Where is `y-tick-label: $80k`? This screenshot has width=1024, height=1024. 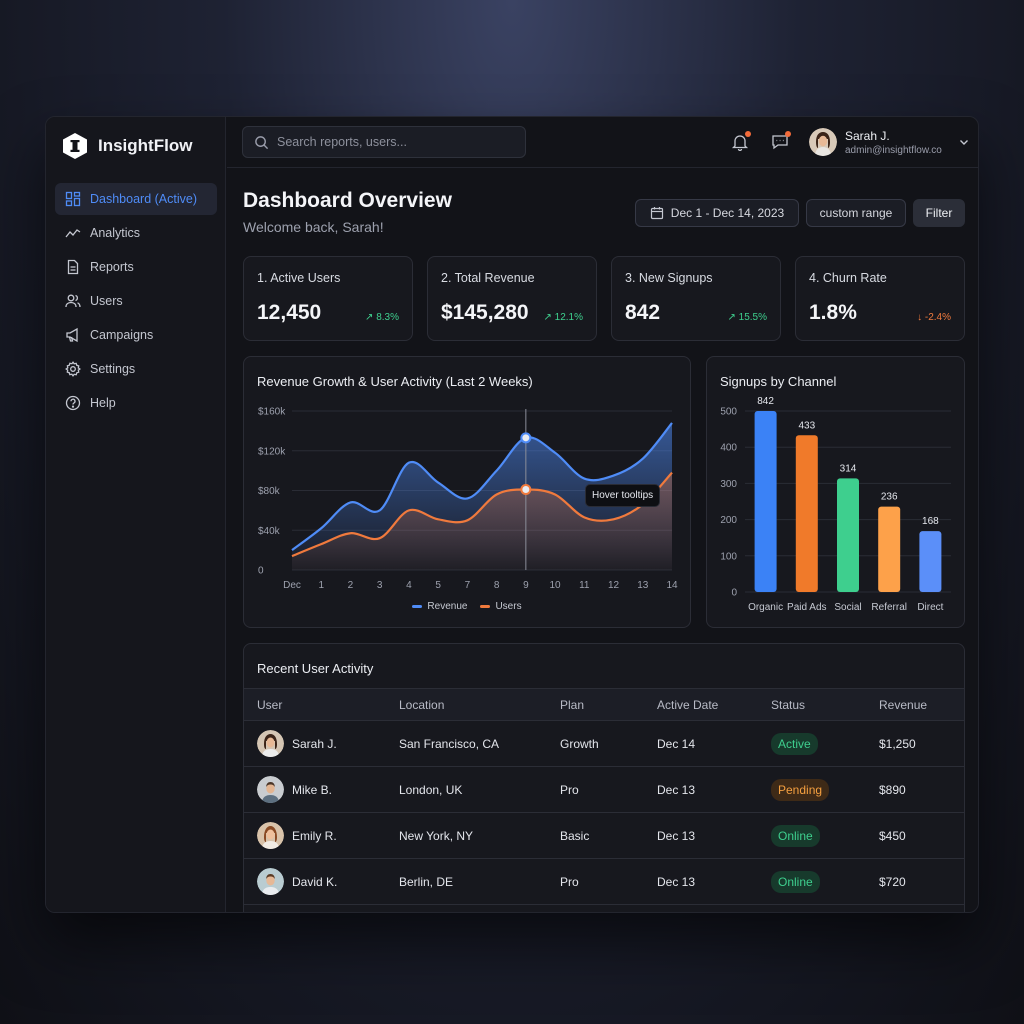 y-tick-label: $80k is located at coordinates (269, 491).